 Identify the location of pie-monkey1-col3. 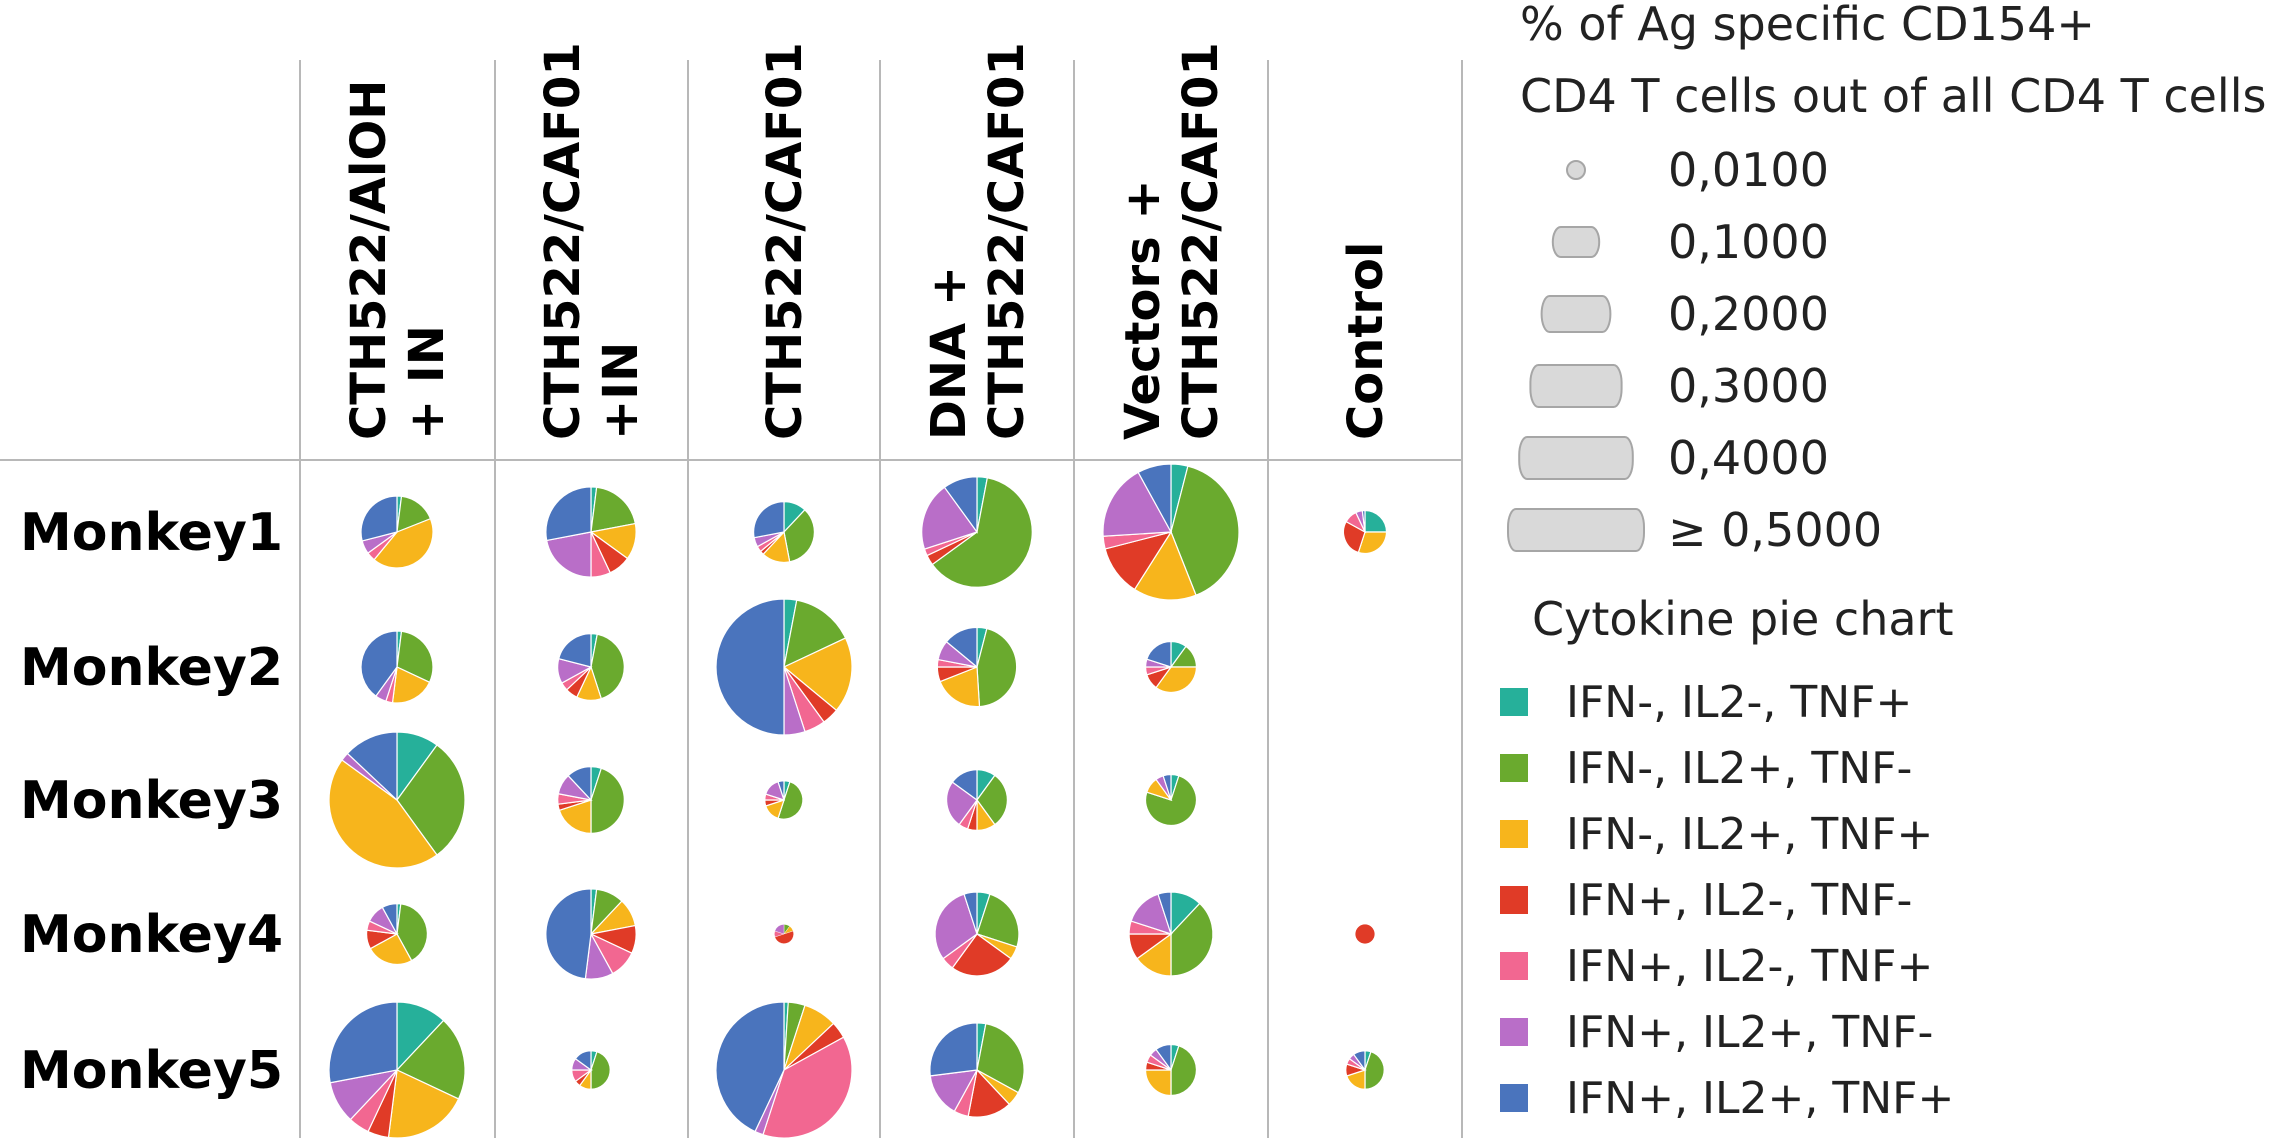
(784, 531).